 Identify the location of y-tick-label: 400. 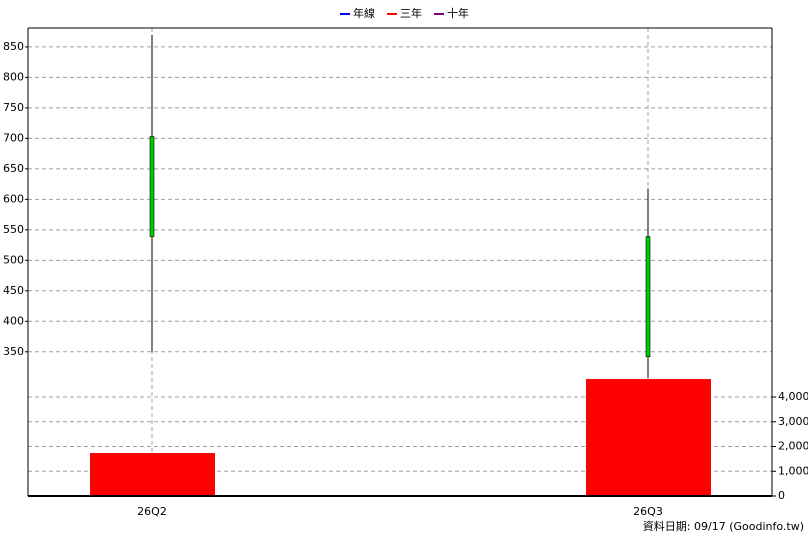
(13, 320).